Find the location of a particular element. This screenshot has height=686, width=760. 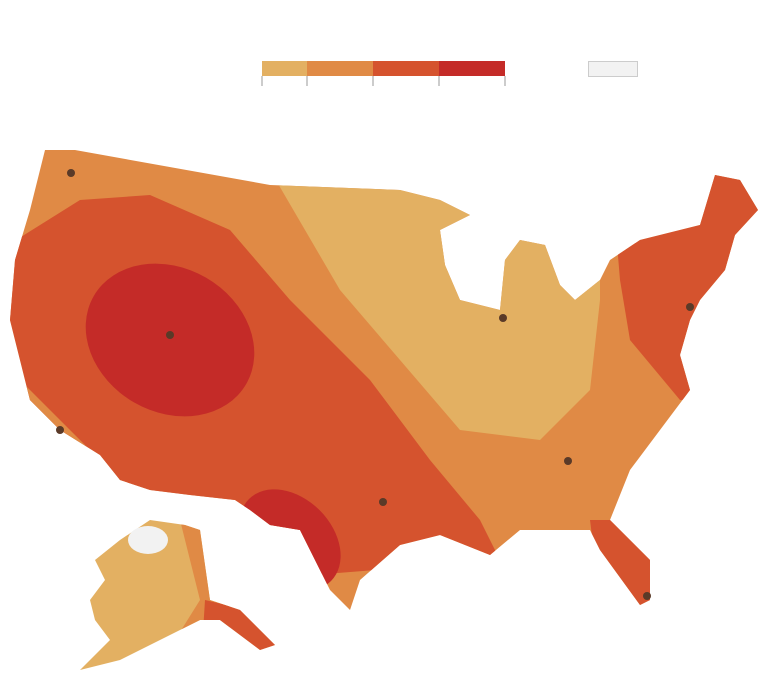

alaska is located at coordinates (177, 595).